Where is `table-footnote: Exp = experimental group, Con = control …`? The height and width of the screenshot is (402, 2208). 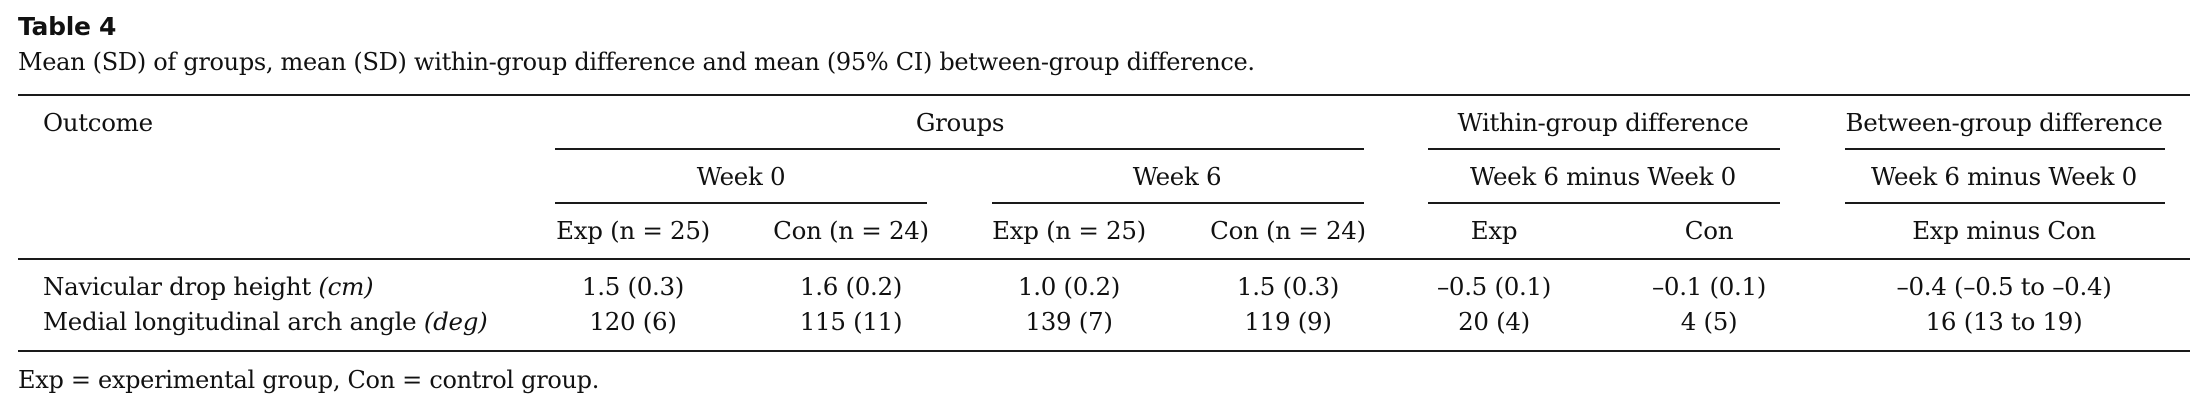
table-footnote: Exp = experimental group, Con = control … is located at coordinates (309, 380).